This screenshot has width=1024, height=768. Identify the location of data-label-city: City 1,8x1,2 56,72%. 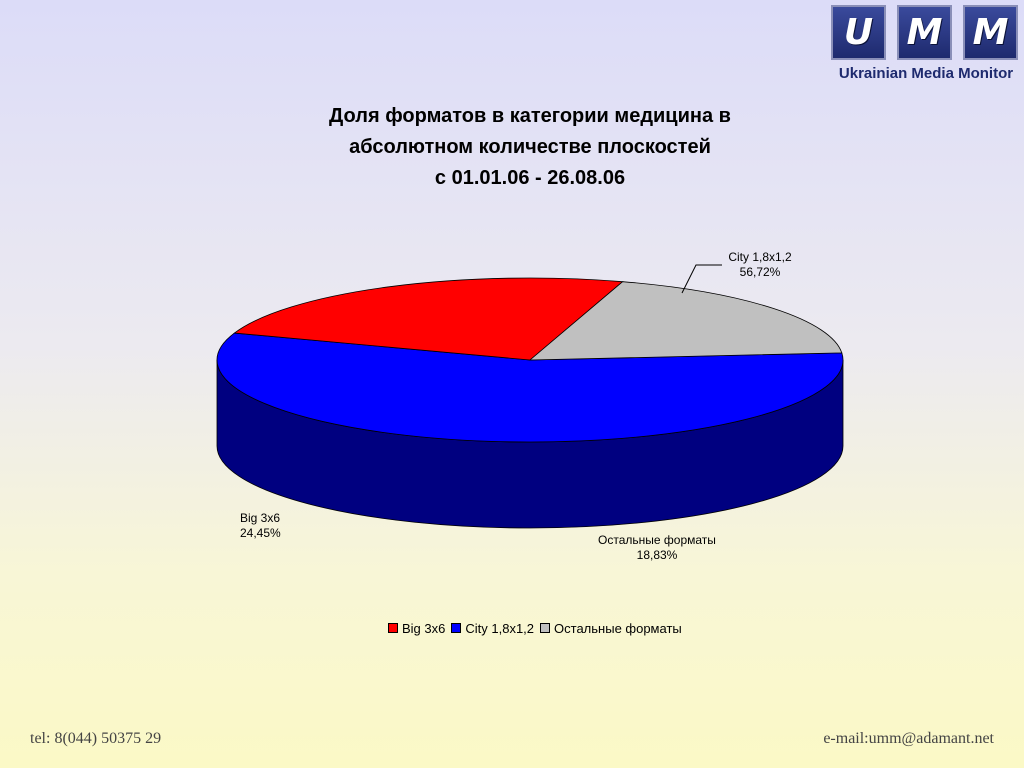
(760, 264).